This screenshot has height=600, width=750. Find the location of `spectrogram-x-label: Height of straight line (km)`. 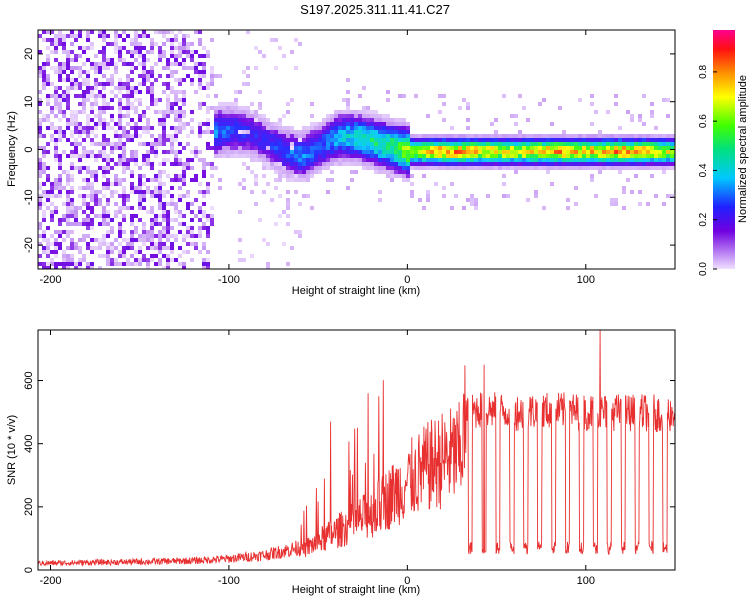

spectrogram-x-label: Height of straight line (km) is located at coordinates (356, 291).